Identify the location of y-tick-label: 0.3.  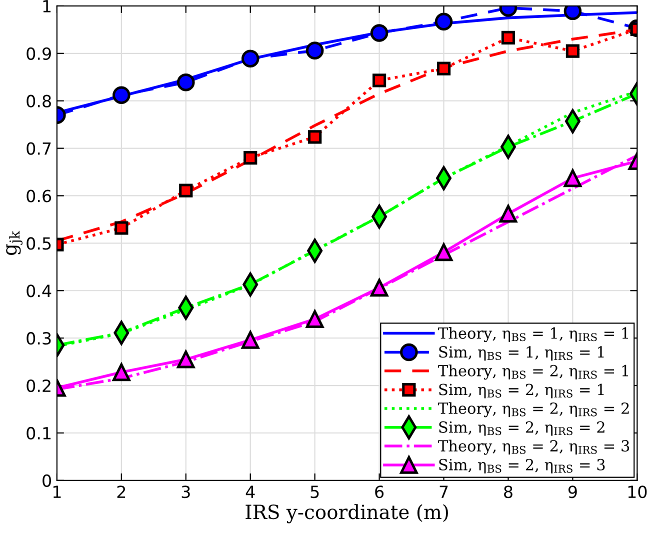
(38, 338).